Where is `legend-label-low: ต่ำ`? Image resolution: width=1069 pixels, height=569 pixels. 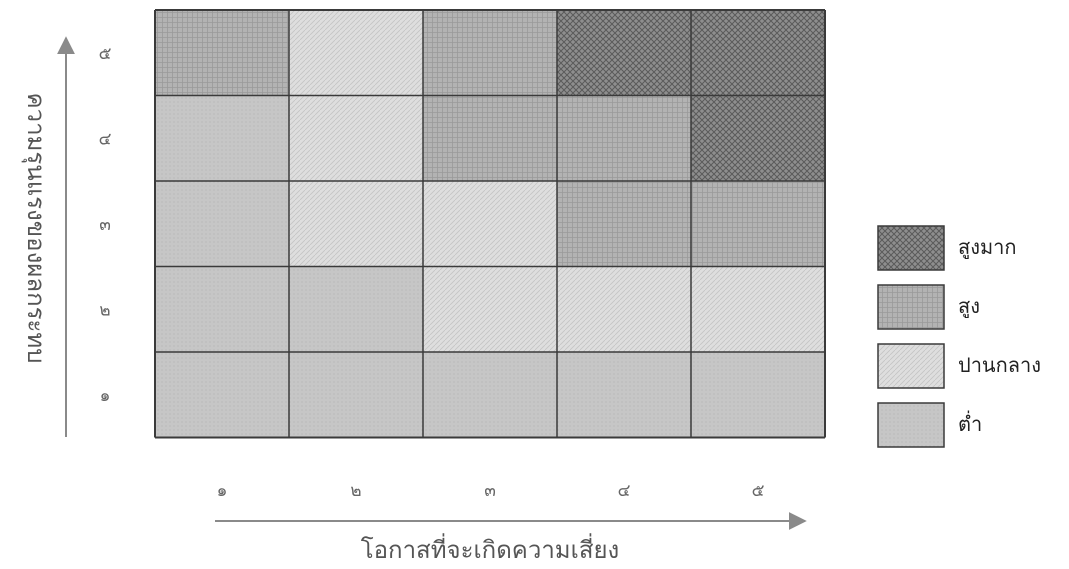
legend-label-low: ต่ำ is located at coordinates (970, 423).